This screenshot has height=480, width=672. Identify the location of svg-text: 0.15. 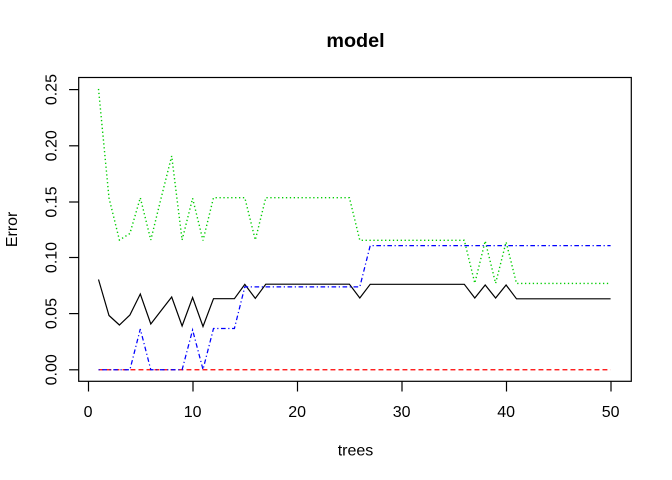
(51, 201).